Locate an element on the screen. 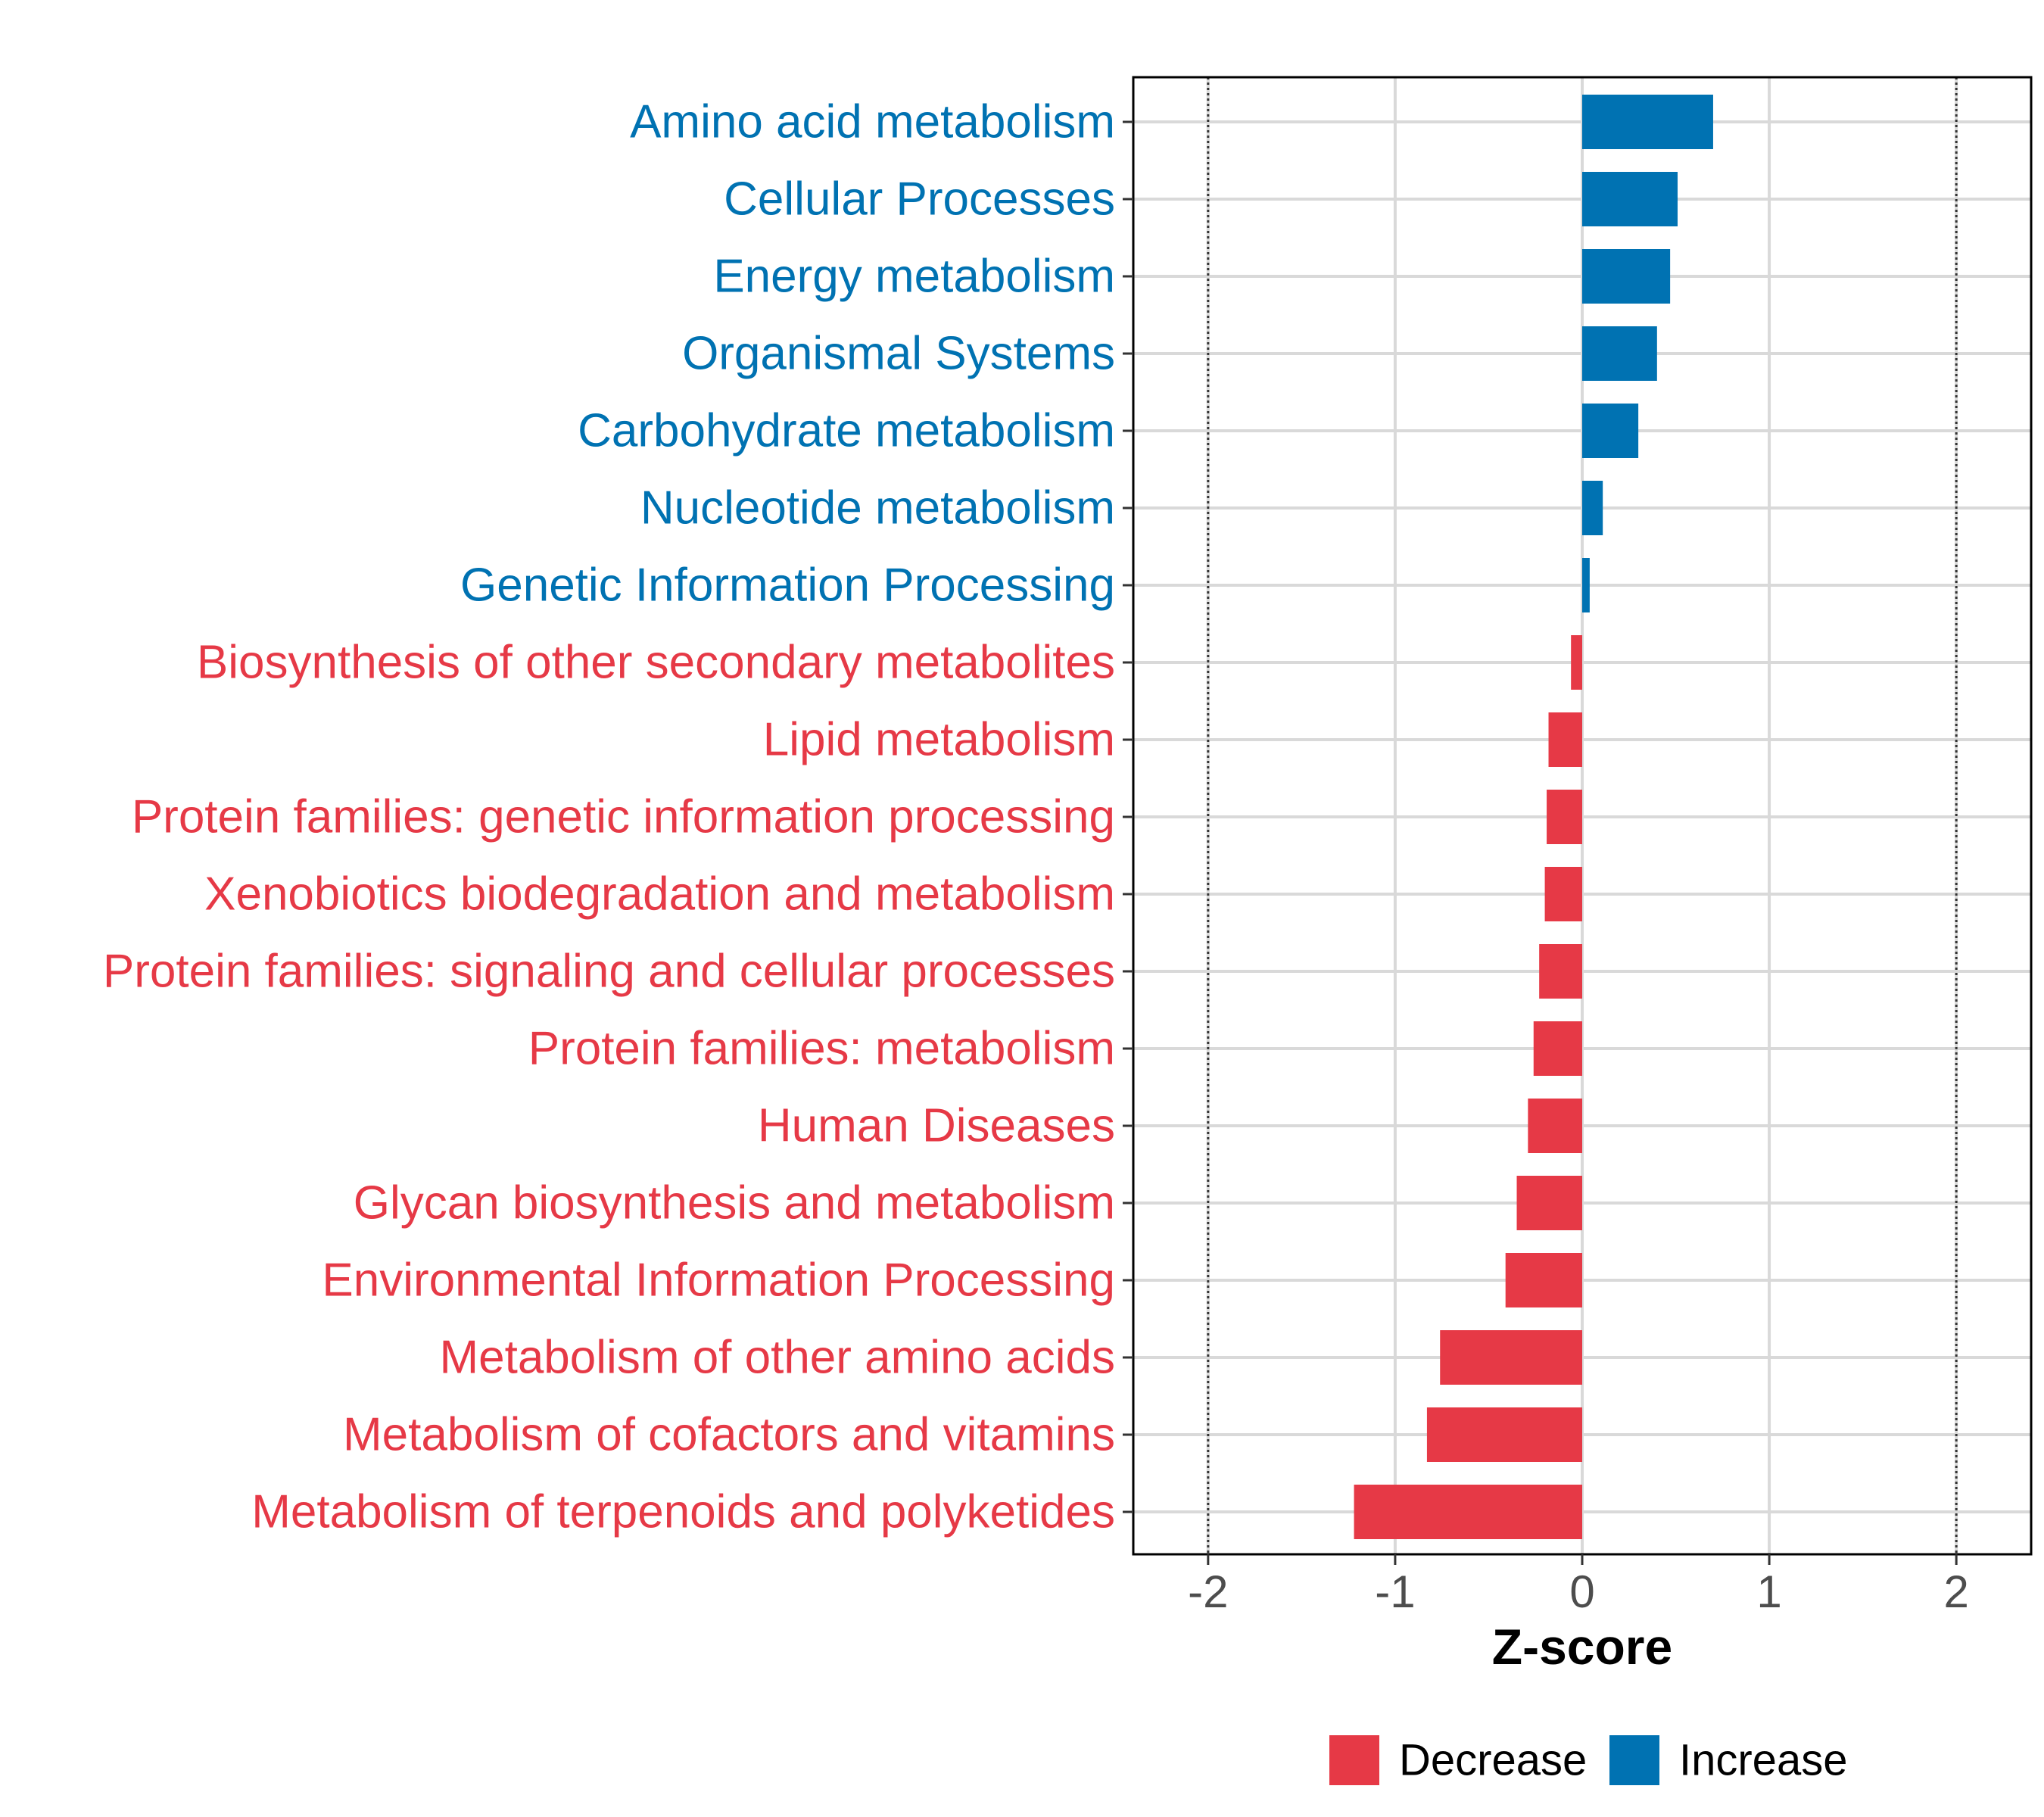  x-tick-label-4: 2 is located at coordinates (1955, 1592).